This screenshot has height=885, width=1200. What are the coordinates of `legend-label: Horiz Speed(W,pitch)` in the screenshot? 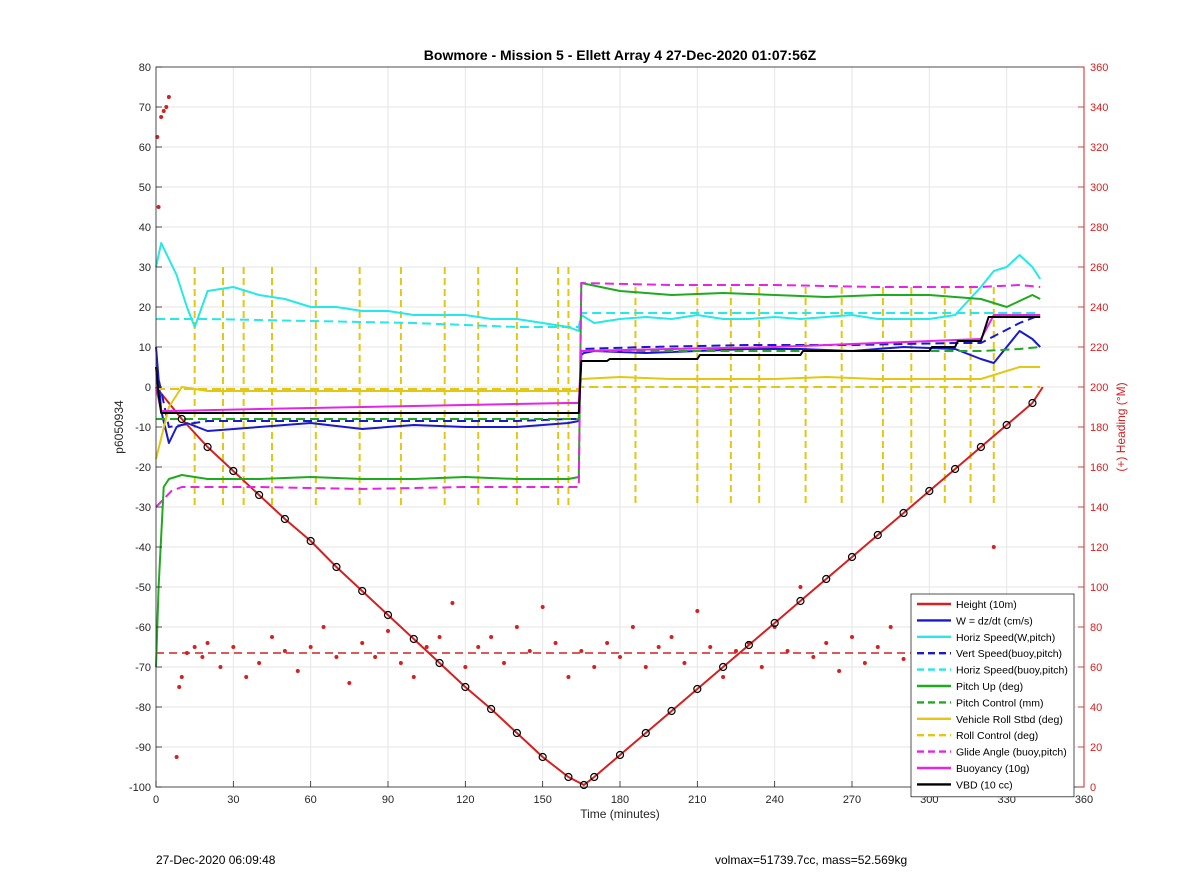 It's located at (1005, 638).